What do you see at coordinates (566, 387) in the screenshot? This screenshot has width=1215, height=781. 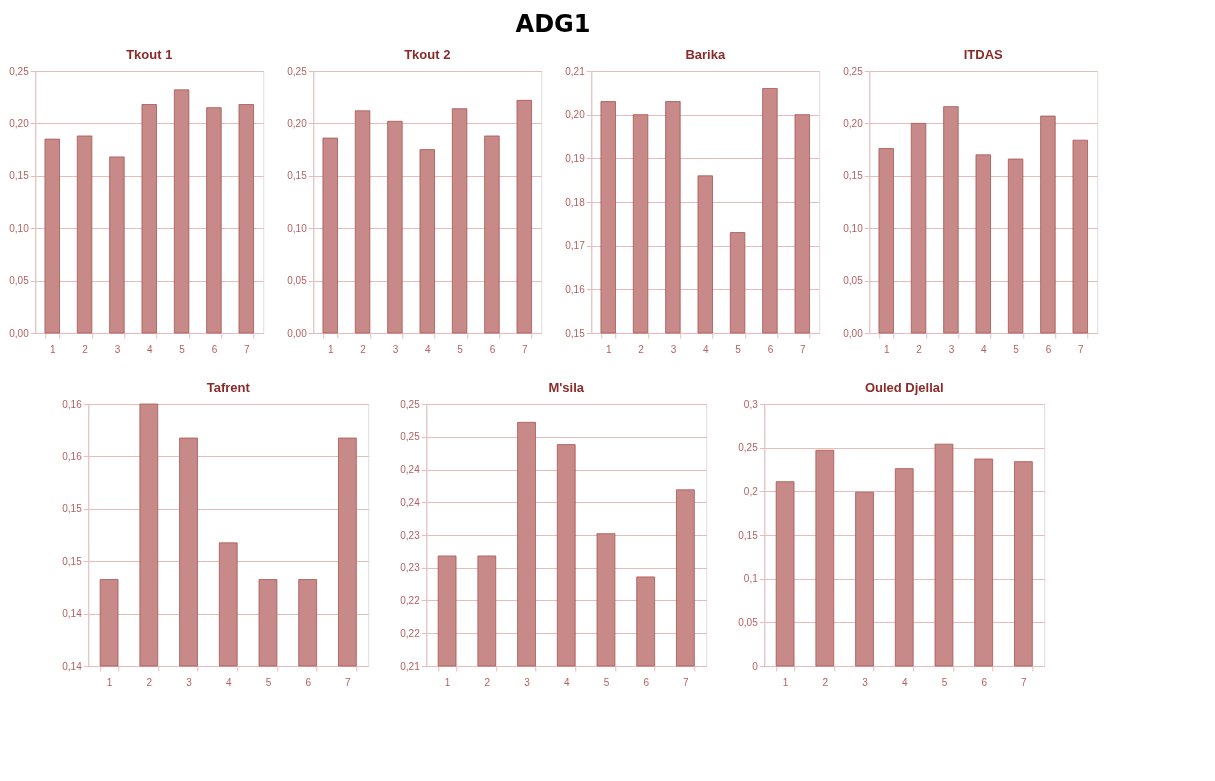 I see `chart-title: M'sila` at bounding box center [566, 387].